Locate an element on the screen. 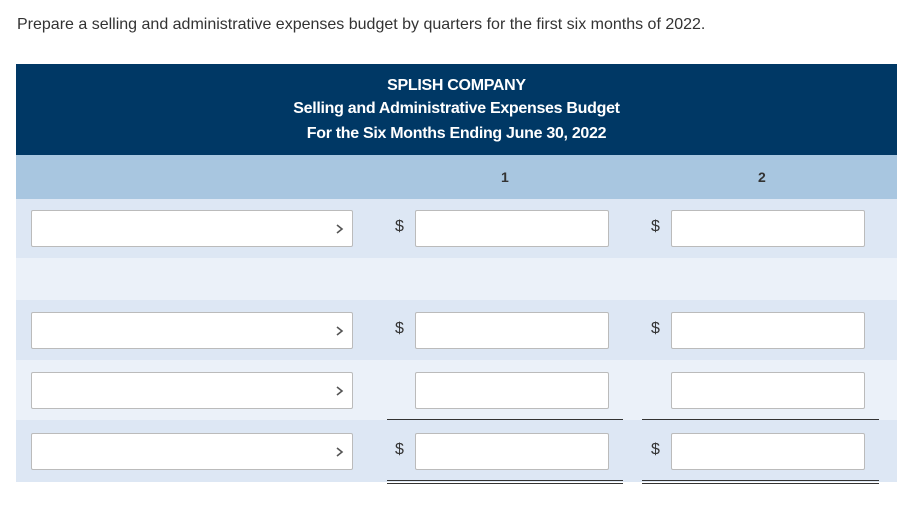 The height and width of the screenshot is (509, 897). budget-period: For the Six Months Ending June 30, 2022 is located at coordinates (456, 133).